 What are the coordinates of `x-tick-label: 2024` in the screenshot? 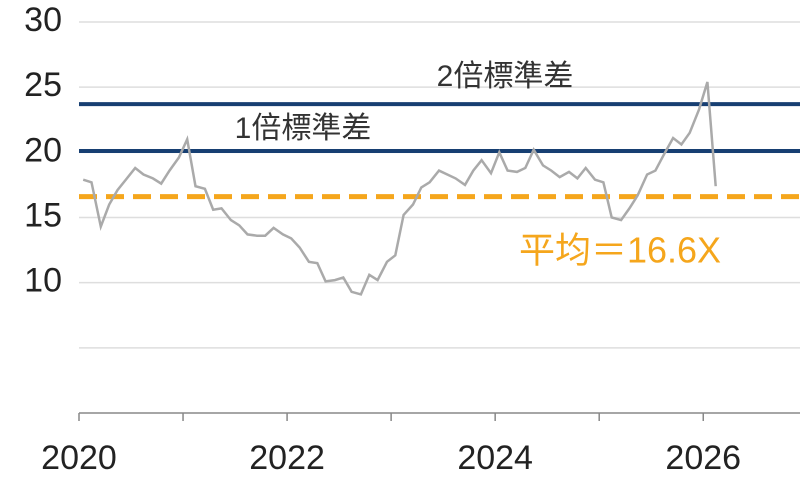 It's located at (495, 458).